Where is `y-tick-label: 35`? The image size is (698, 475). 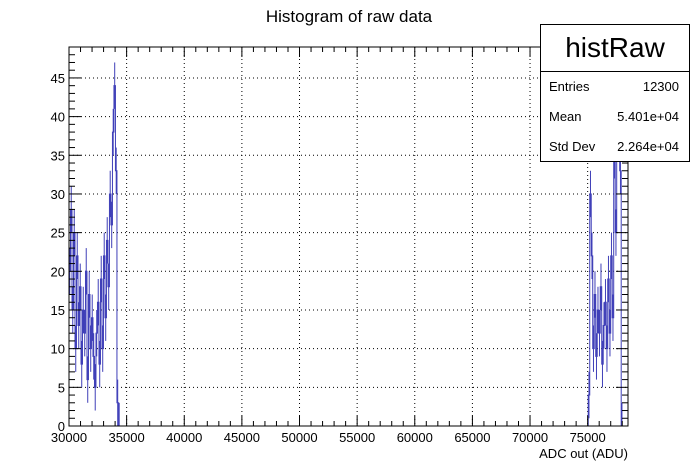
y-tick-label: 35 is located at coordinates (58, 155).